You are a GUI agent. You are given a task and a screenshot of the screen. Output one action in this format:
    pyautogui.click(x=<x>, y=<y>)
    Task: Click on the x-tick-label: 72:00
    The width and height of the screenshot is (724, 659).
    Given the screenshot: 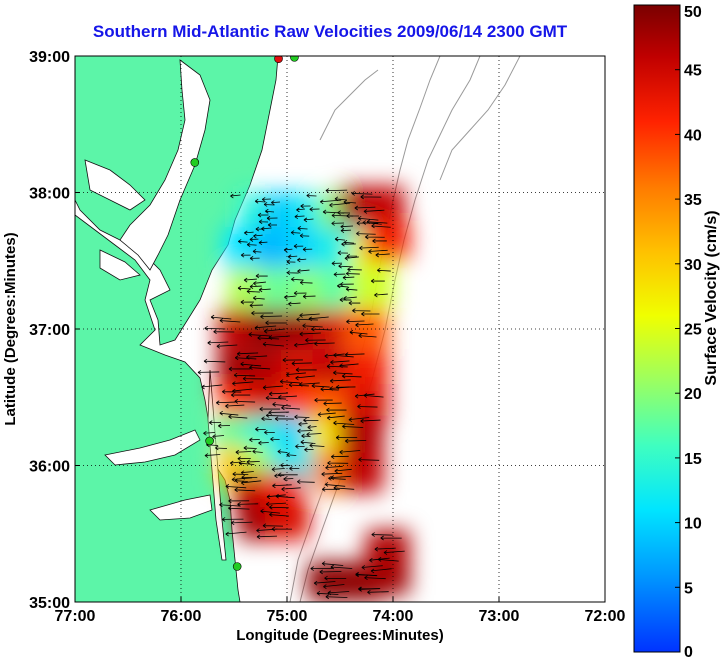 What is the action you would take?
    pyautogui.click(x=605, y=616)
    